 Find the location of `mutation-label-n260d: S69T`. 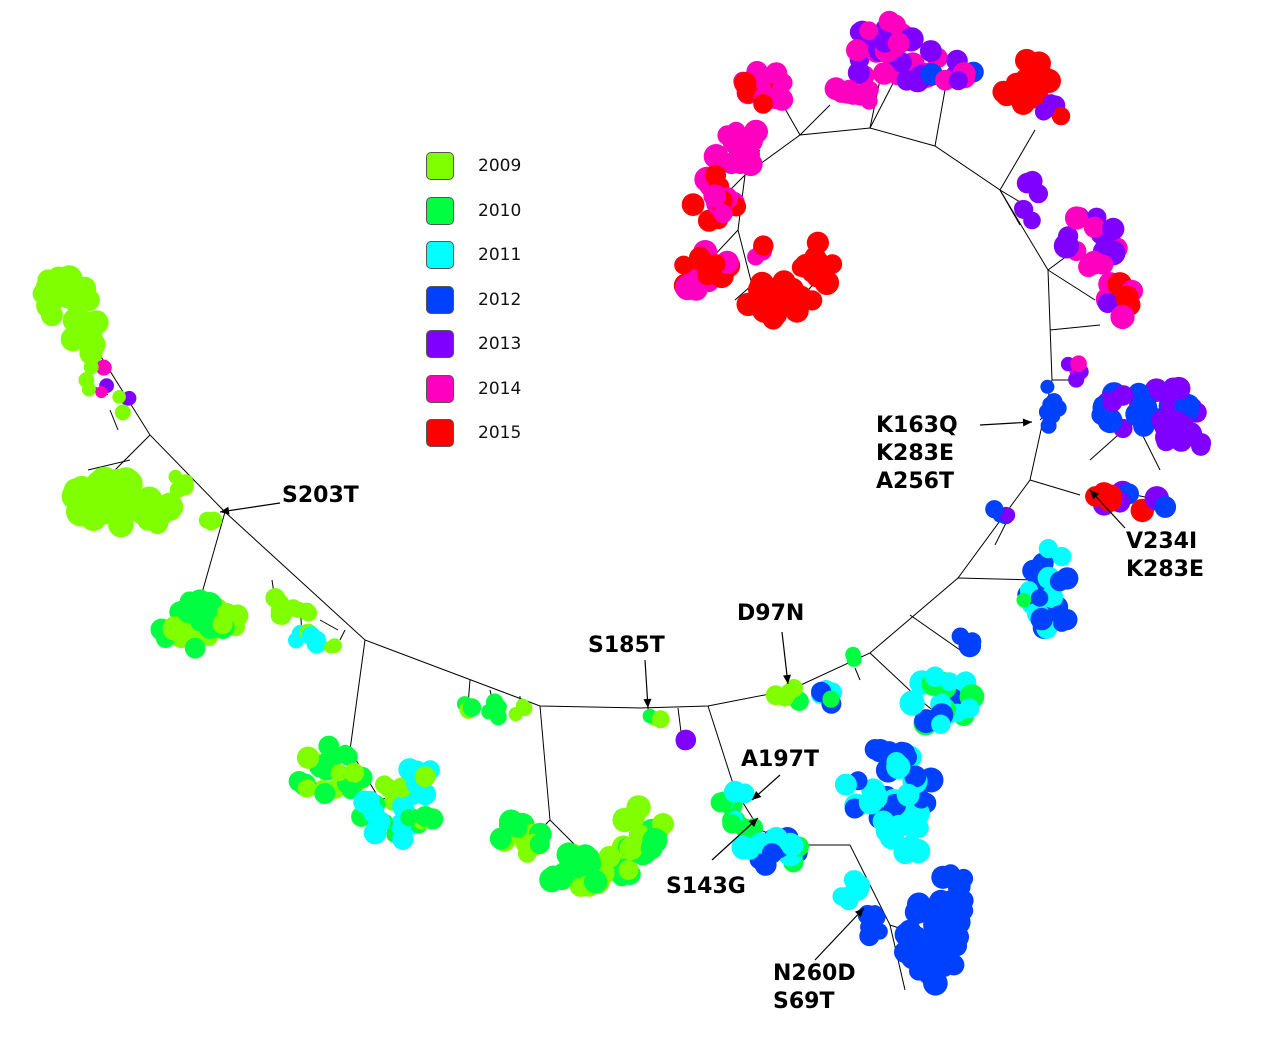

mutation-label-n260d: S69T is located at coordinates (803, 1001).